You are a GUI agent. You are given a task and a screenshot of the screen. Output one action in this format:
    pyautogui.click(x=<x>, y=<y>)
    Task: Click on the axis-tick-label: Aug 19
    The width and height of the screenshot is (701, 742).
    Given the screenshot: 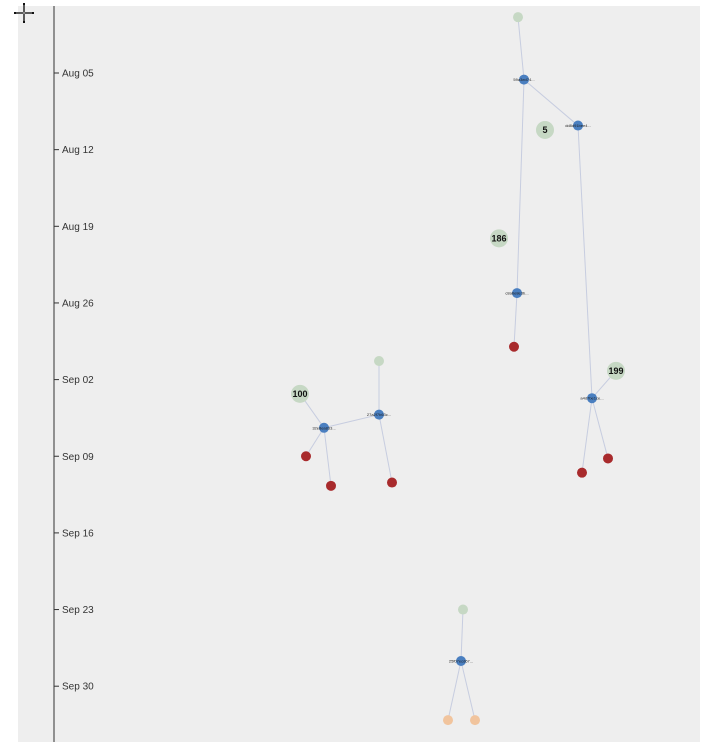 What is the action you would take?
    pyautogui.click(x=78, y=227)
    